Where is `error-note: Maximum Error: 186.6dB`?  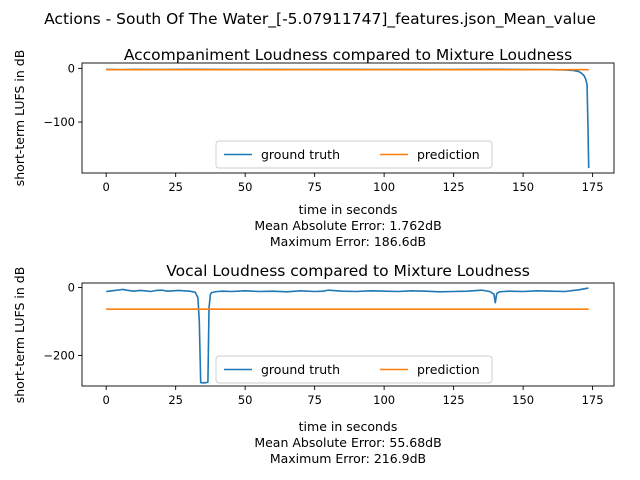 error-note: Maximum Error: 186.6dB is located at coordinates (348, 241).